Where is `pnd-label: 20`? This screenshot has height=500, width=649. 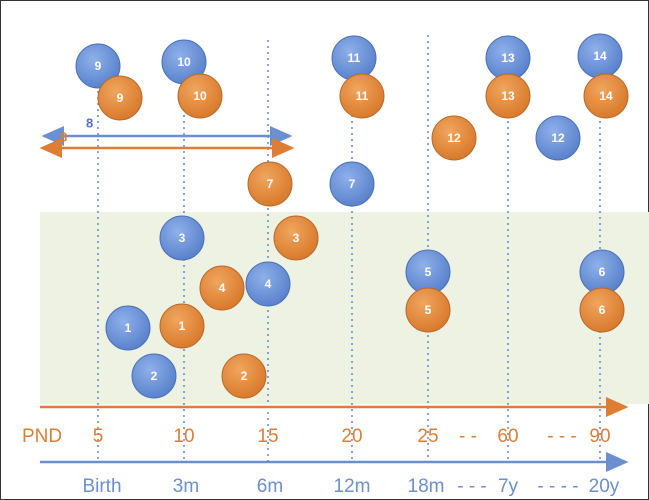
pnd-label: 20 is located at coordinates (351, 436).